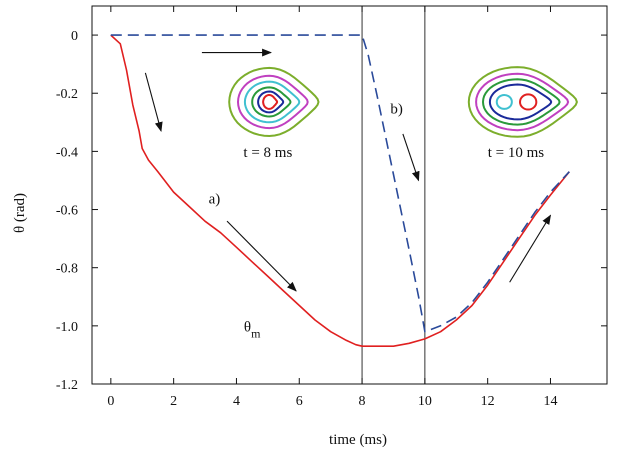  Describe the element at coordinates (267, 153) in the screenshot. I see `annotation-label: t = 8 ms` at that location.